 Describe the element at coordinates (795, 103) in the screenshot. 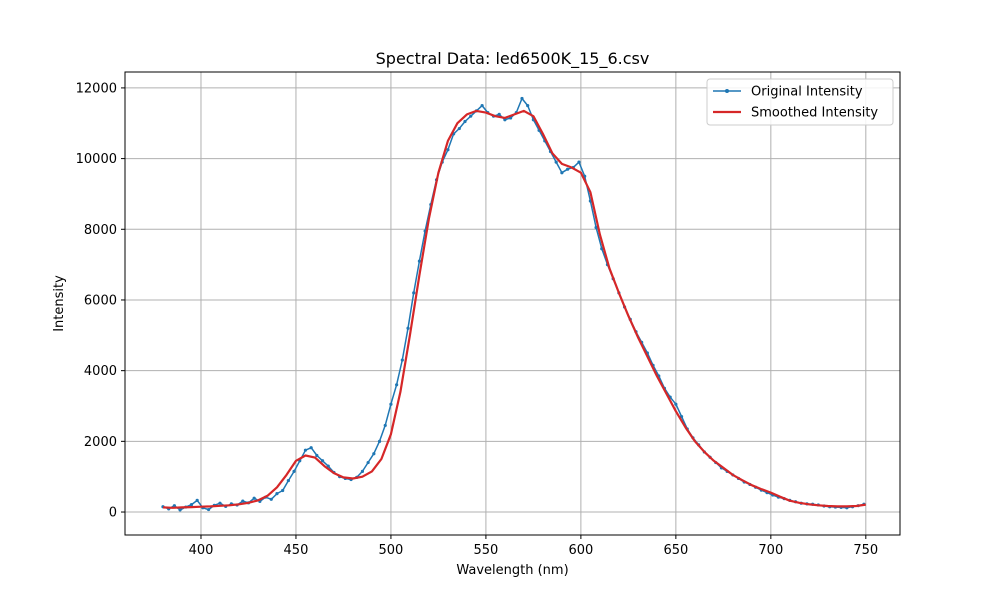

I see `legend-entries: Original Intensity Smoothed Intensity` at that location.